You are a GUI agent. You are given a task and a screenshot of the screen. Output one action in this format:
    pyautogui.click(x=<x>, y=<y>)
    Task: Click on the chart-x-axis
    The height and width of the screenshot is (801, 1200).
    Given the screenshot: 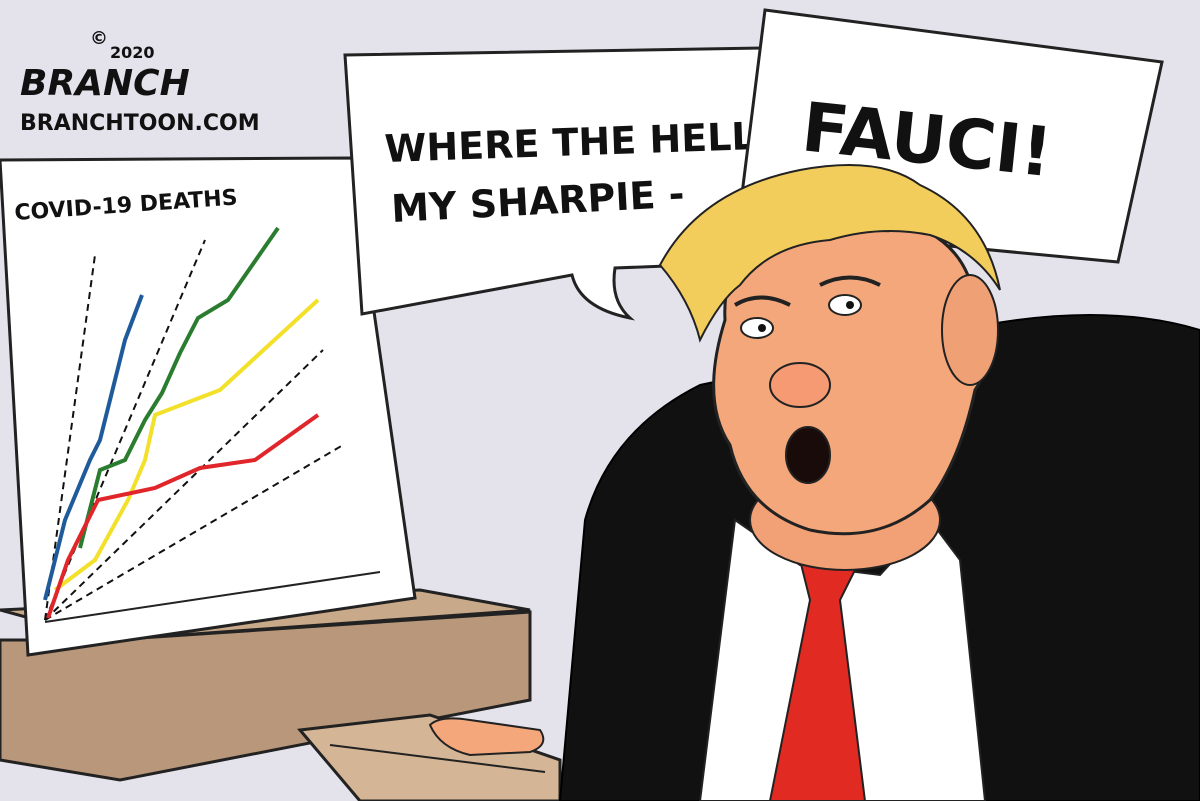 What is the action you would take?
    pyautogui.click(x=212, y=597)
    